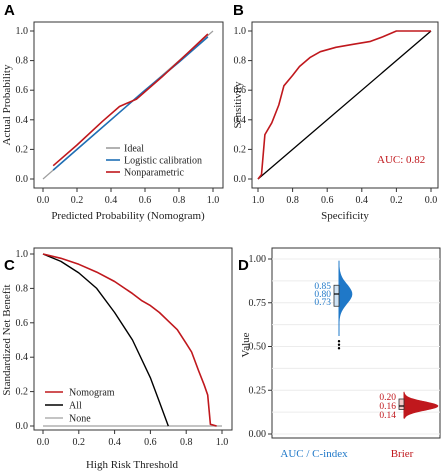  Describe the element at coordinates (22, 254) in the screenshot. I see `panel-c-ytick-label: 1.0` at that location.